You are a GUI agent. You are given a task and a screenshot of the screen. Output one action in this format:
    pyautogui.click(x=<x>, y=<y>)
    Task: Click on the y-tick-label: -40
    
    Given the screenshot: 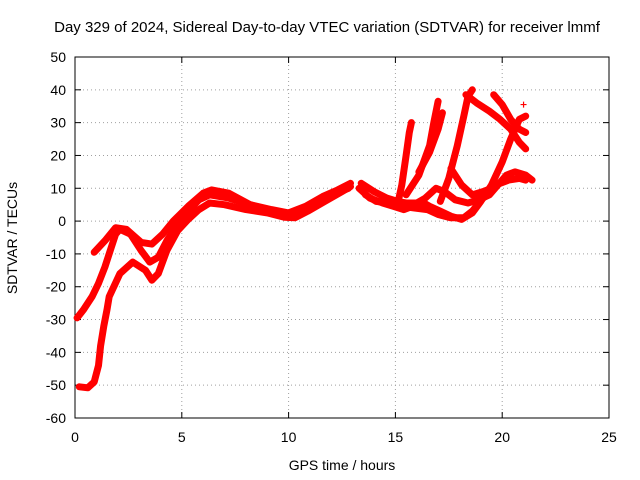 What is the action you would take?
    pyautogui.click(x=56, y=352)
    